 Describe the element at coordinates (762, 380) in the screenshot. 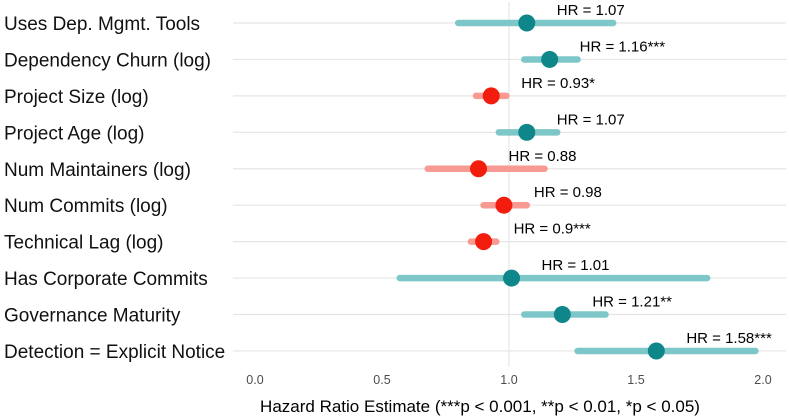

I see `x-tick-label: 2.0` at that location.